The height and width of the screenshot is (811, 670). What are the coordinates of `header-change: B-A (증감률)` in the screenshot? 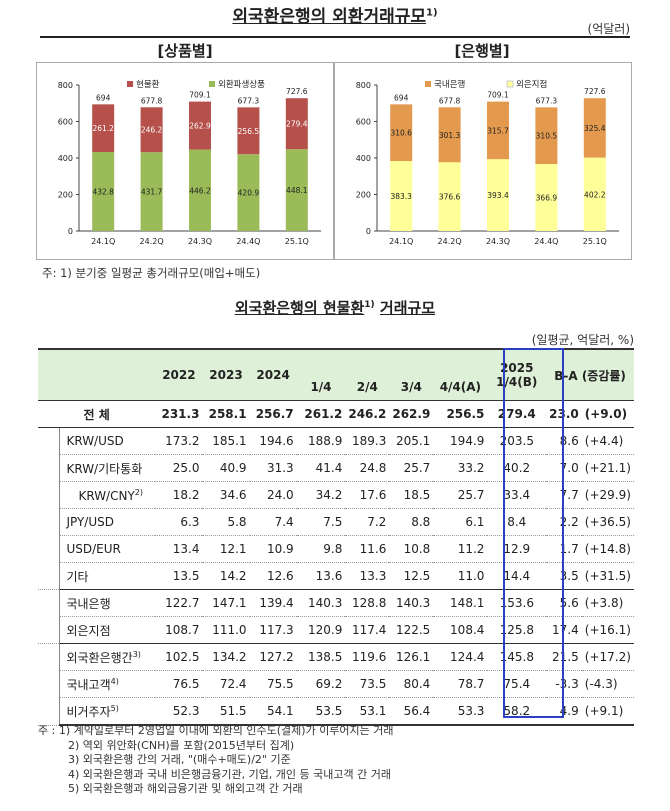 It's located at (590, 374).